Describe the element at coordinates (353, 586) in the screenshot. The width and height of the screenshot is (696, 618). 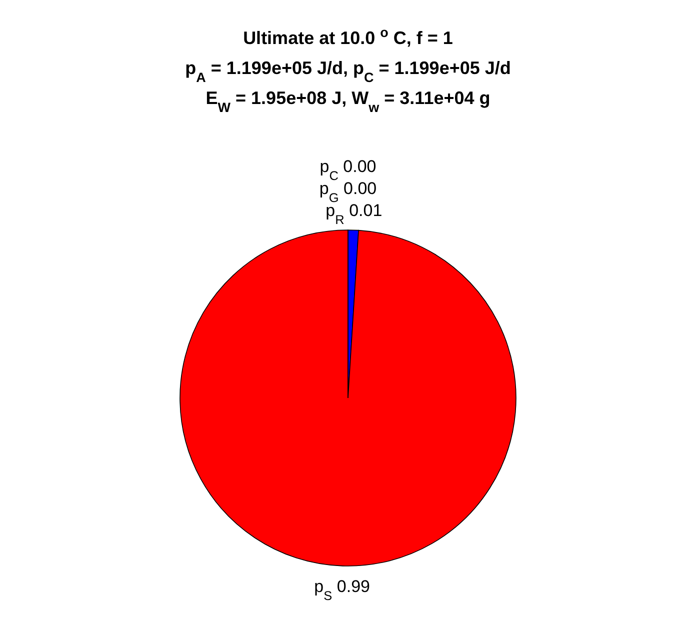
I see `data-label: 0.99` at that location.